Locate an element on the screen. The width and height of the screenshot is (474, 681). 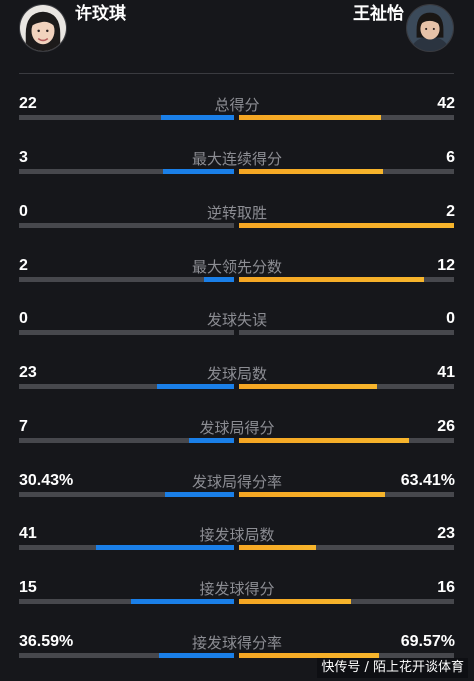
stat-right-value: 16 is located at coordinates (446, 587).